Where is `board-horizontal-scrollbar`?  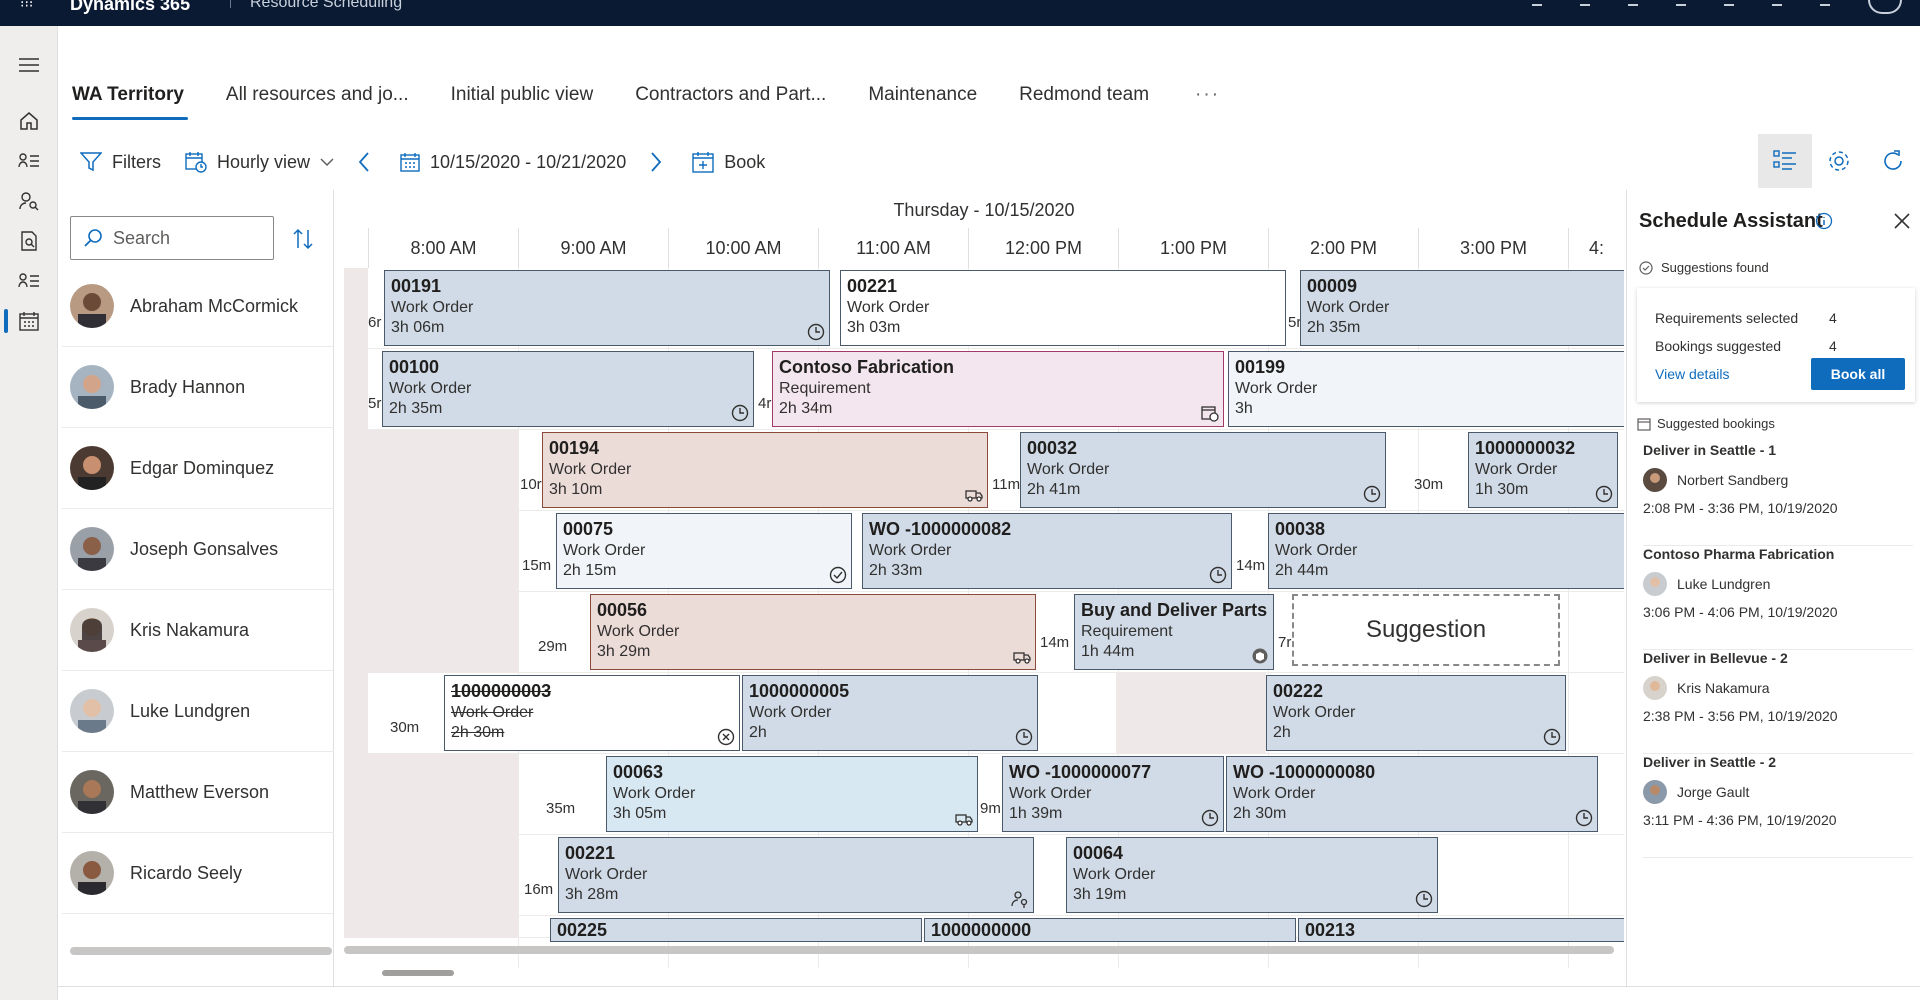 board-horizontal-scrollbar is located at coordinates (979, 950).